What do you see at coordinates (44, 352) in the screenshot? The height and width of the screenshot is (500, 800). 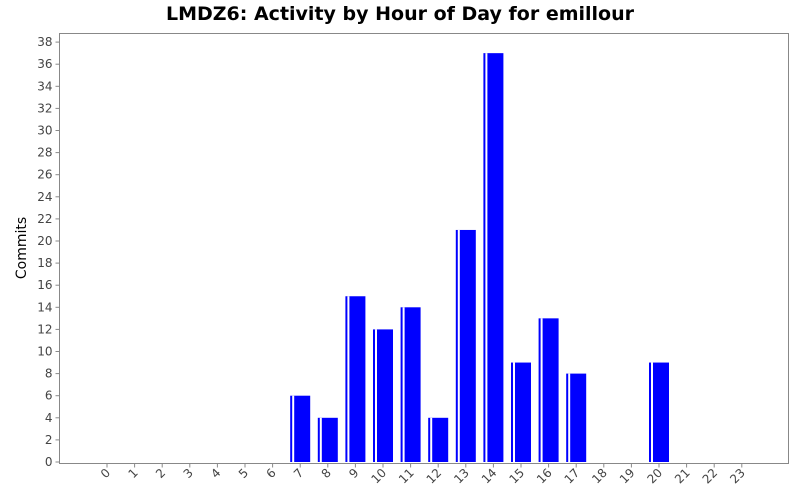 I see `y-tick-label: 10` at bounding box center [44, 352].